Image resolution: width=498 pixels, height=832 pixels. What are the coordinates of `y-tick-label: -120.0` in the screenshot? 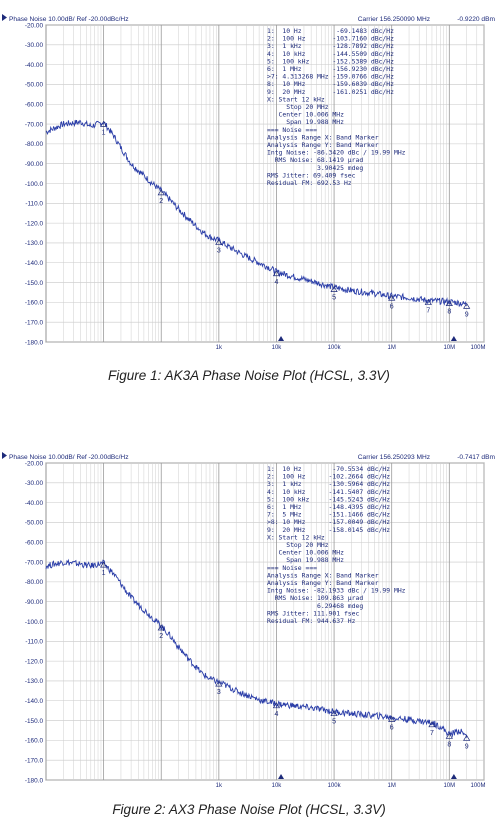 It's located at (34, 223).